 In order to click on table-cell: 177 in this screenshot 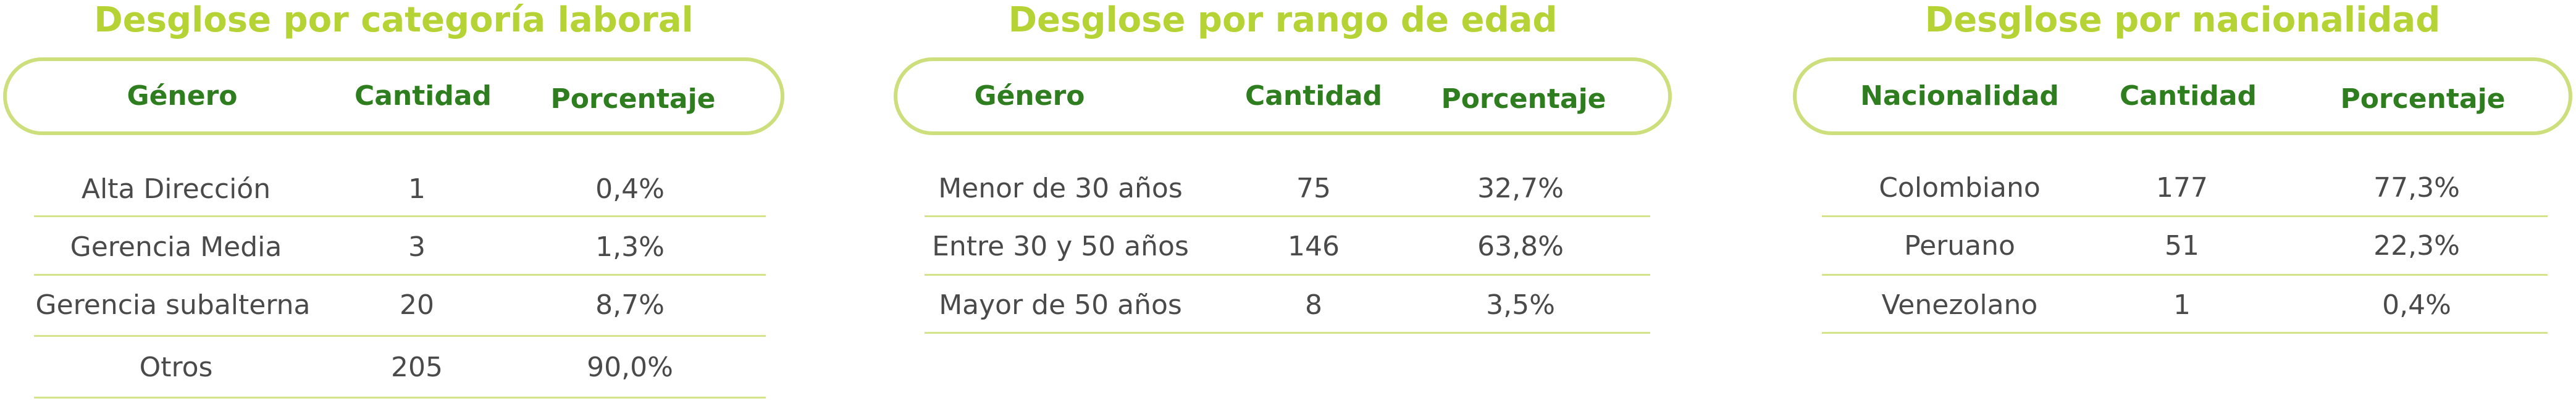, I will do `click(2182, 188)`.